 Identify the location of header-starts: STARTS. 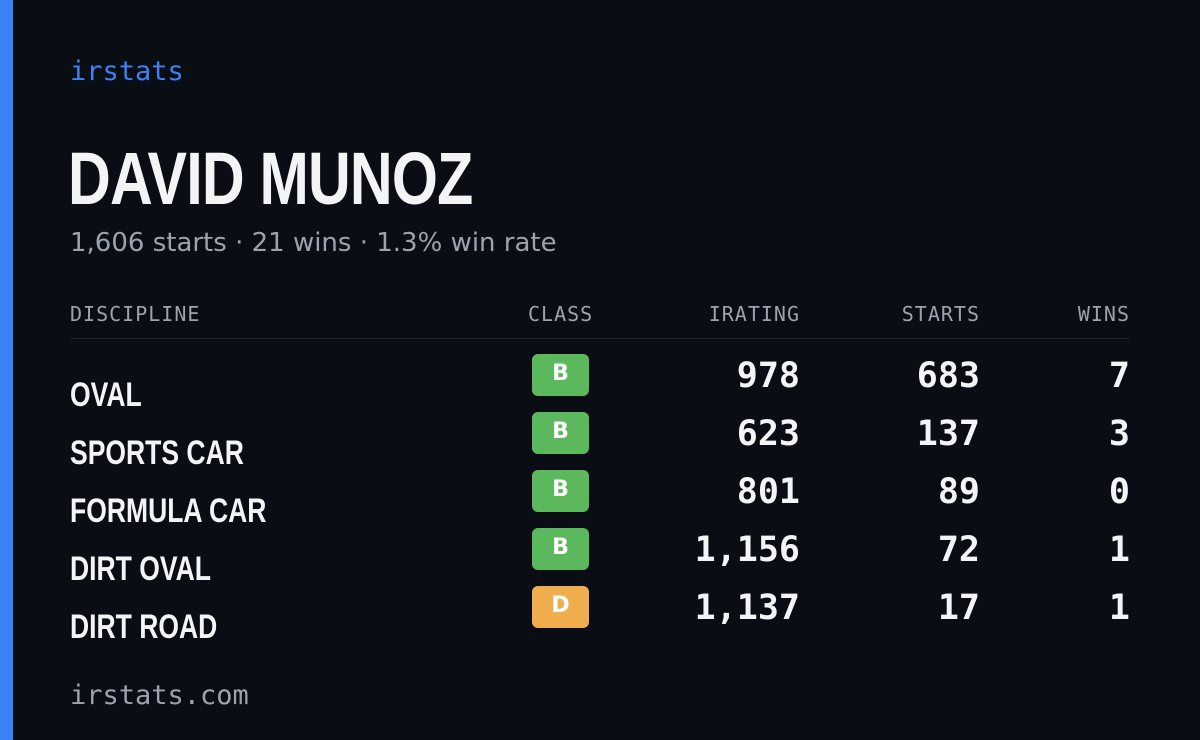
(940, 314).